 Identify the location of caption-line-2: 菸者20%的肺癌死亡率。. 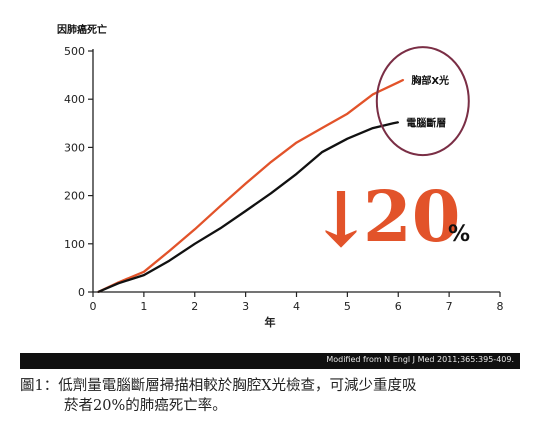
(145, 406).